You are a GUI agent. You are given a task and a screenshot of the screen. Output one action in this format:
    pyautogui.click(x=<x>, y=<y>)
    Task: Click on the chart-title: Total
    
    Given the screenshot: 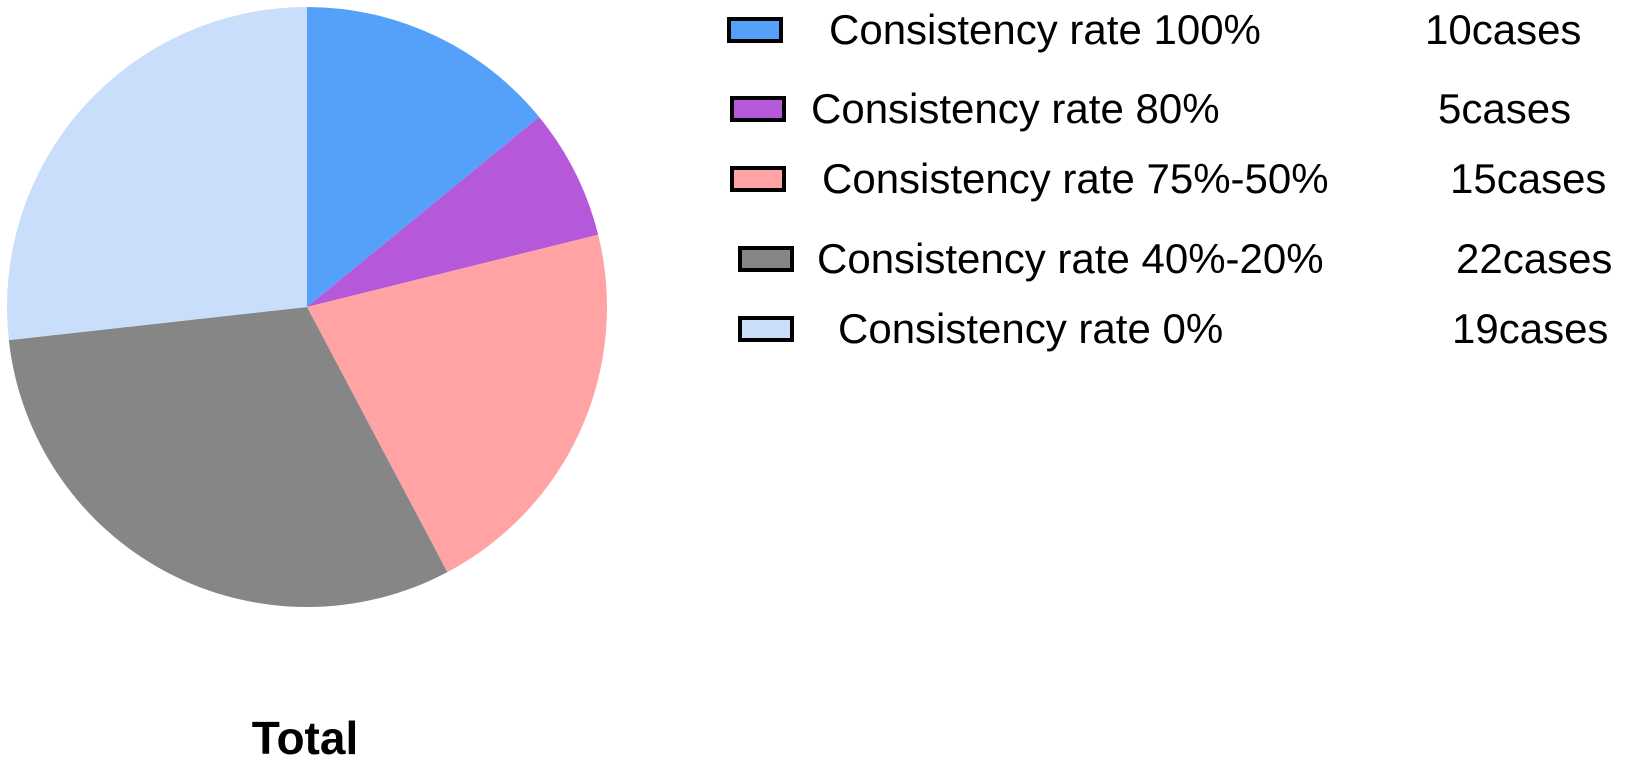 What is the action you would take?
    pyautogui.click(x=305, y=738)
    